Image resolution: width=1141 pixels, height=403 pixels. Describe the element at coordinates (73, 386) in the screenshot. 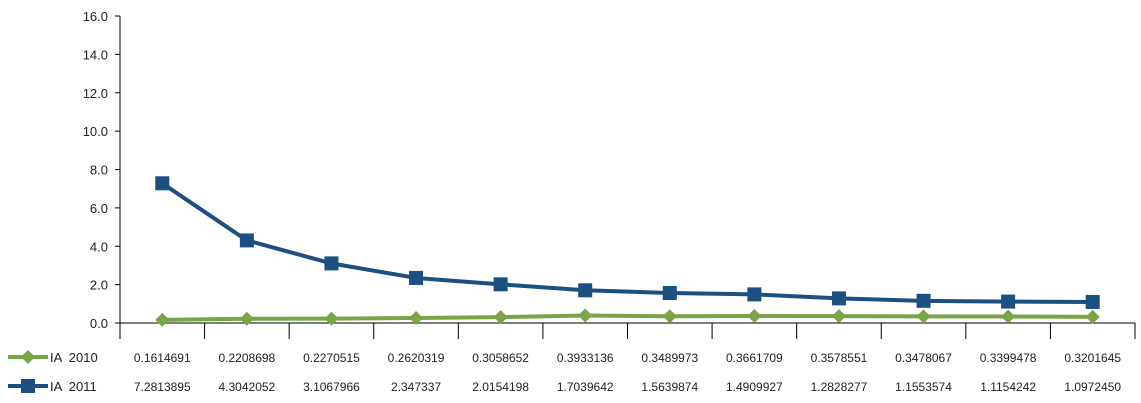

I see `legend-label: IA 2011` at that location.